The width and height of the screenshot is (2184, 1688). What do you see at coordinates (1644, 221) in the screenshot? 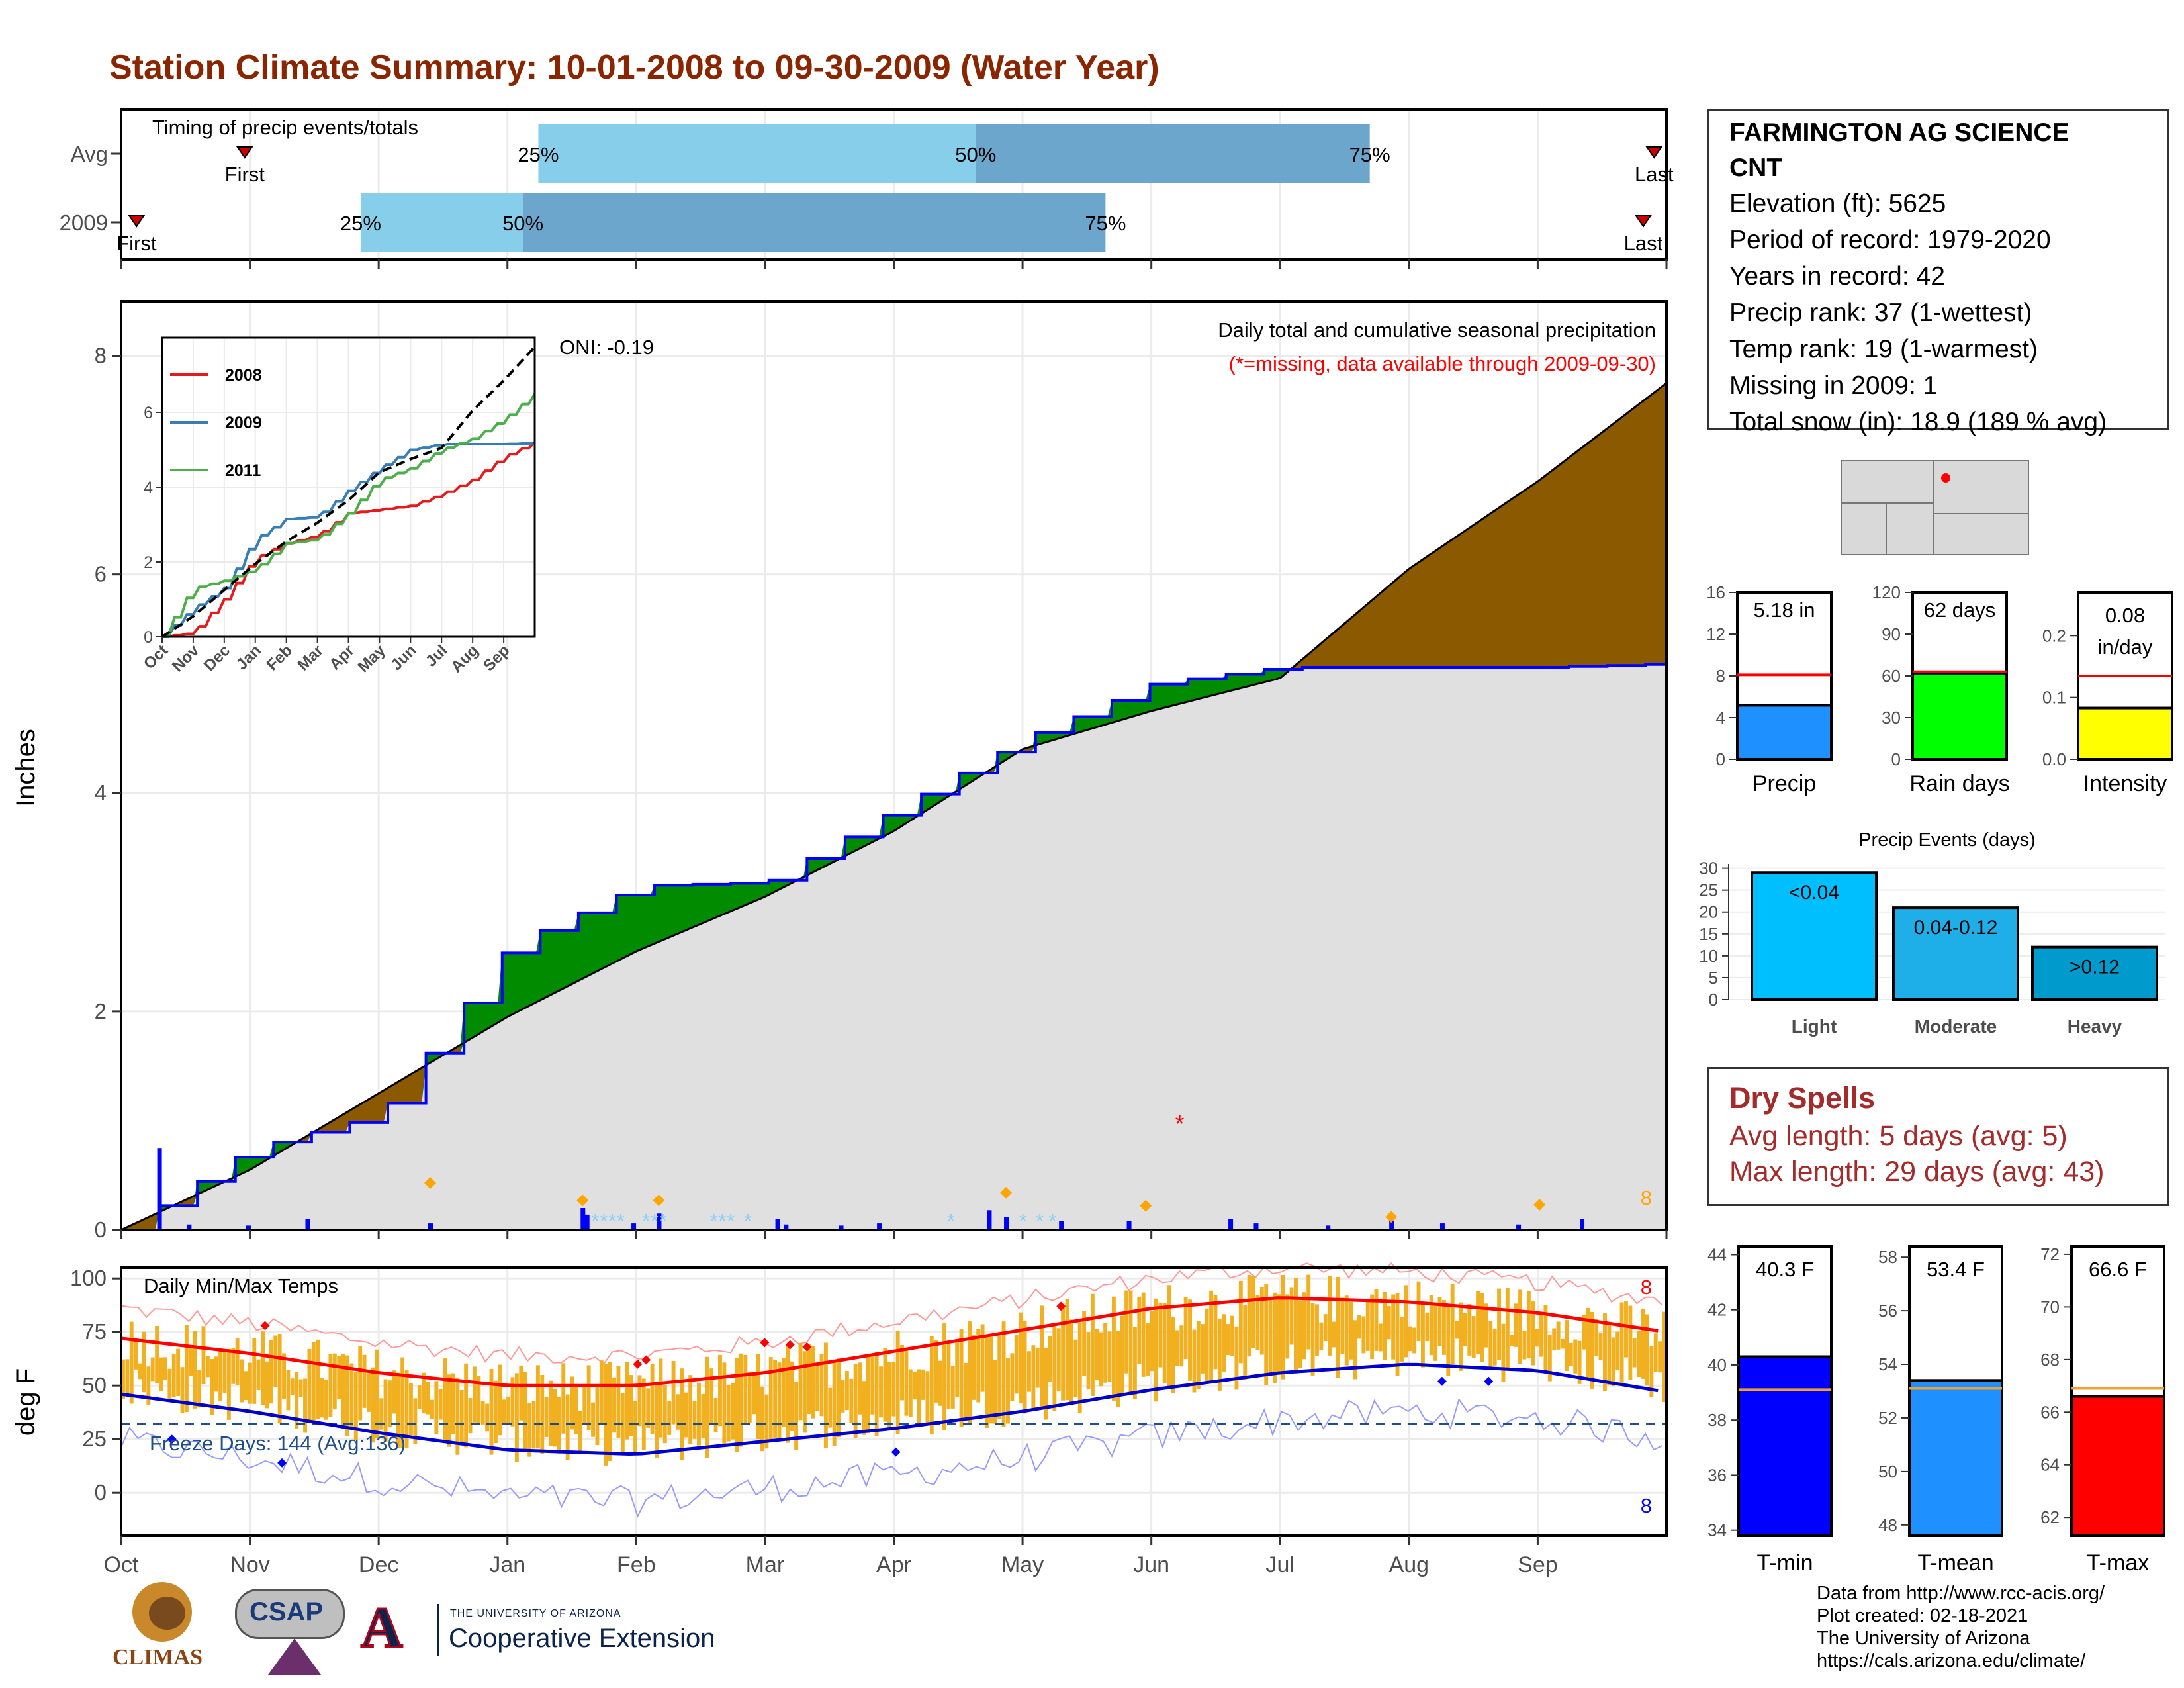
I see `timing-last-marker` at bounding box center [1644, 221].